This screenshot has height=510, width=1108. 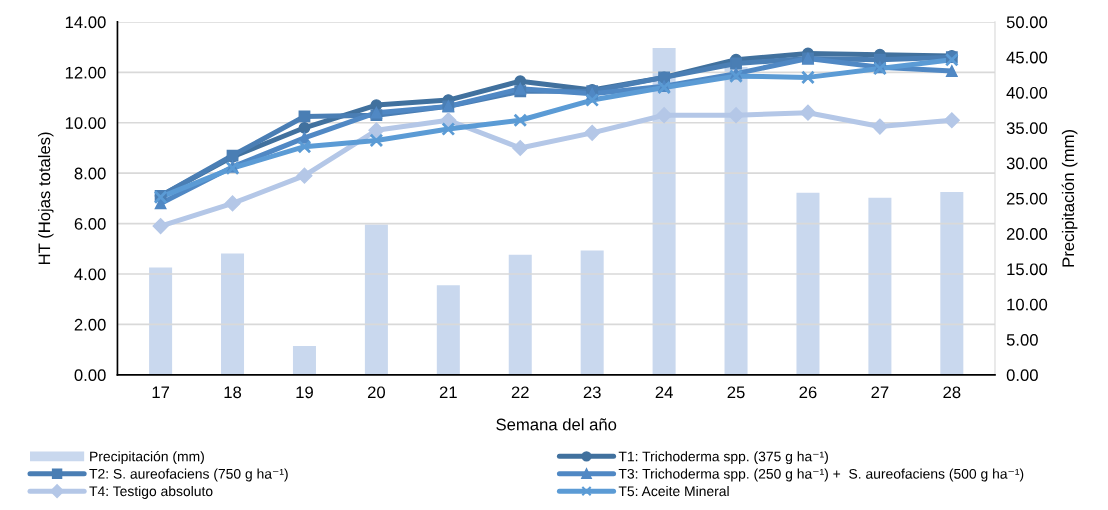 What do you see at coordinates (448, 392) in the screenshot?
I see `x-tick-label: 21` at bounding box center [448, 392].